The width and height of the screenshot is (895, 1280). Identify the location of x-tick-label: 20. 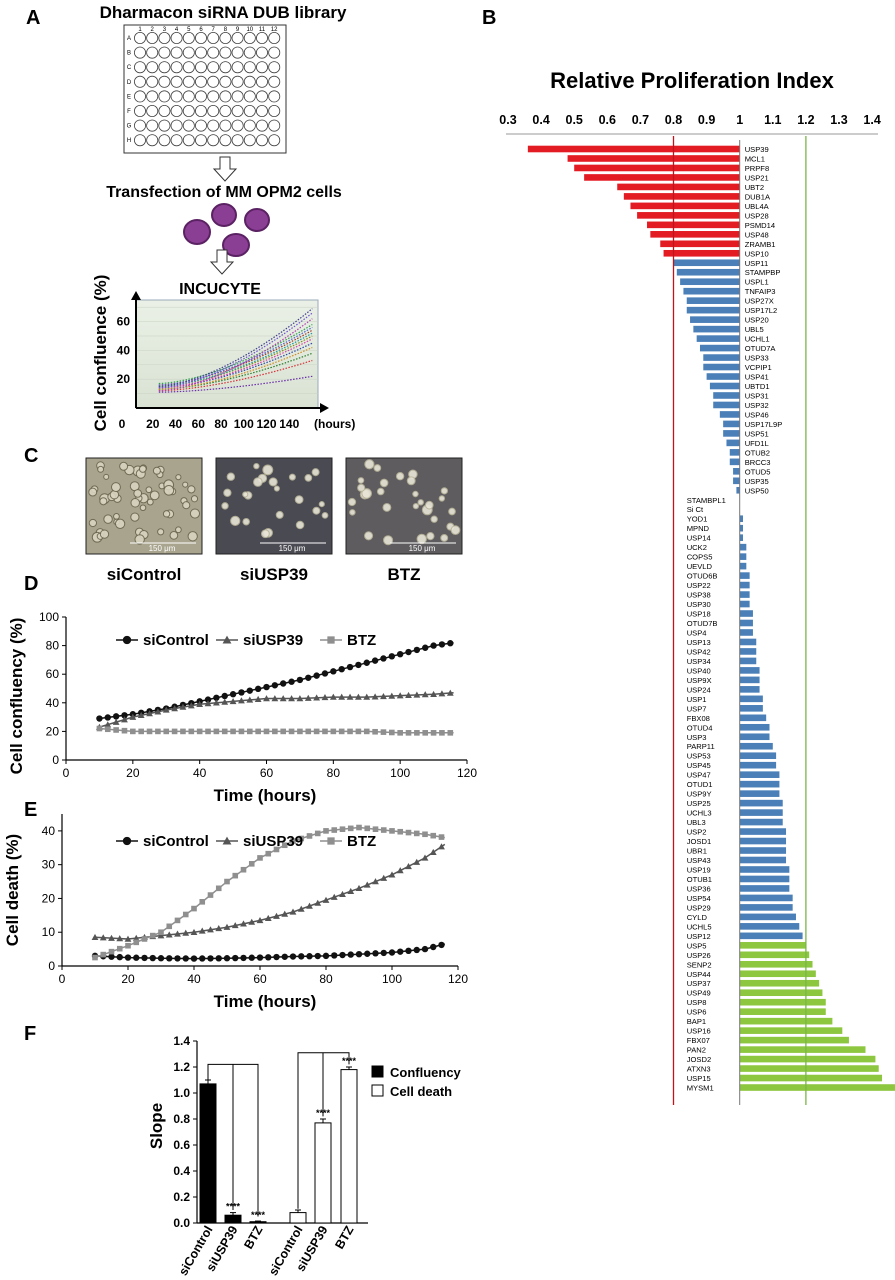
(128, 979).